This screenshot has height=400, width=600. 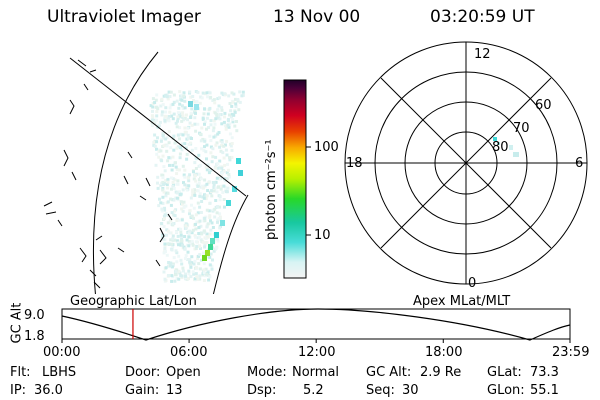 What do you see at coordinates (579, 163) in the screenshot?
I see `mlt-label-6: 6` at bounding box center [579, 163].